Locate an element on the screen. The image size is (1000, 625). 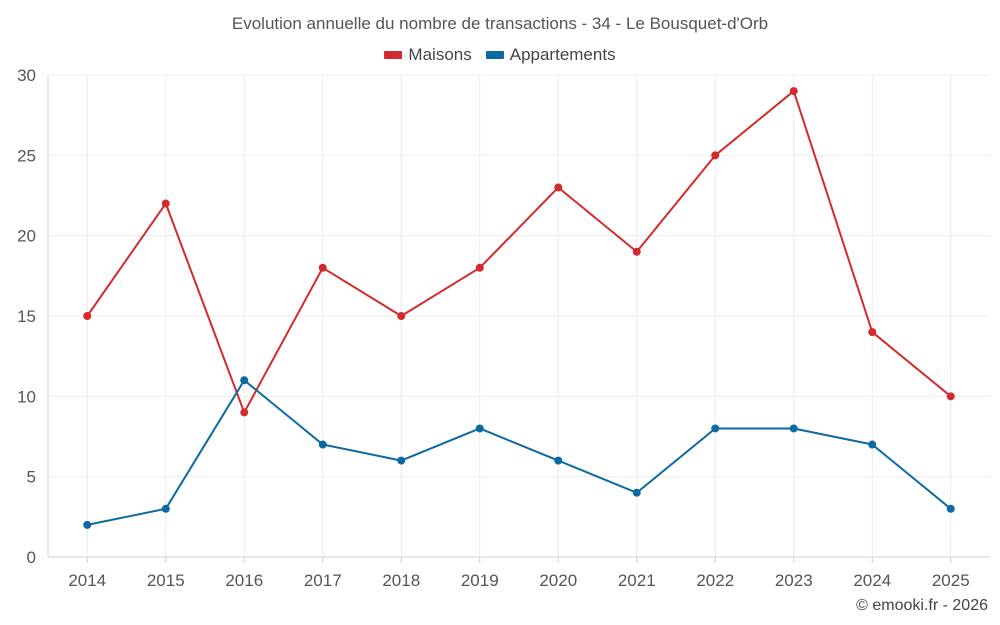
credit-text: © emooki.fr - 2026 is located at coordinates (922, 605).